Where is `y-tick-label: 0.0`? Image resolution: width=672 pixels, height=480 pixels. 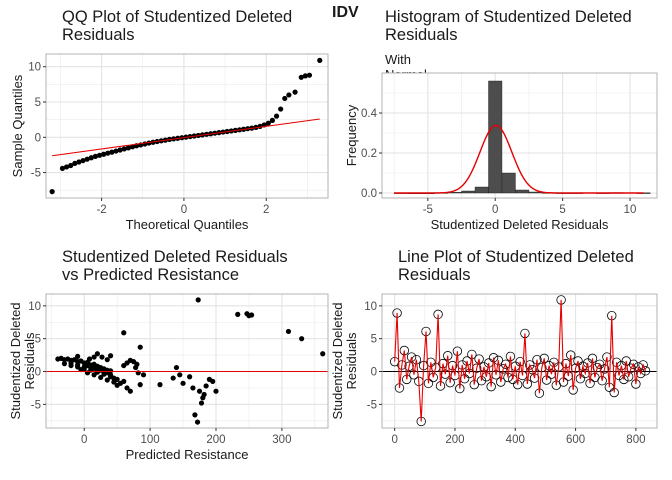 y-tick-label: 0.0 is located at coordinates (369, 194).